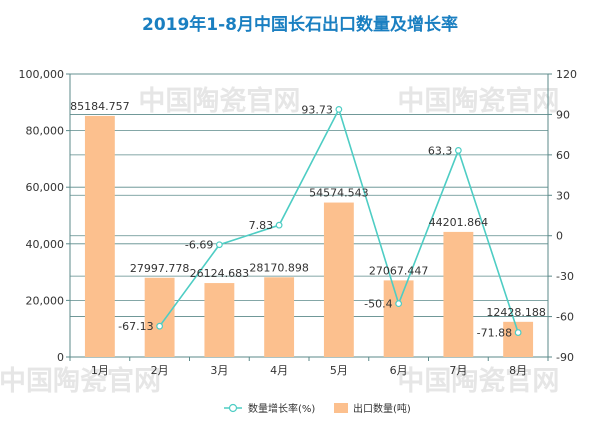  I want to click on y-tick-label-right: -60, so click(565, 317).